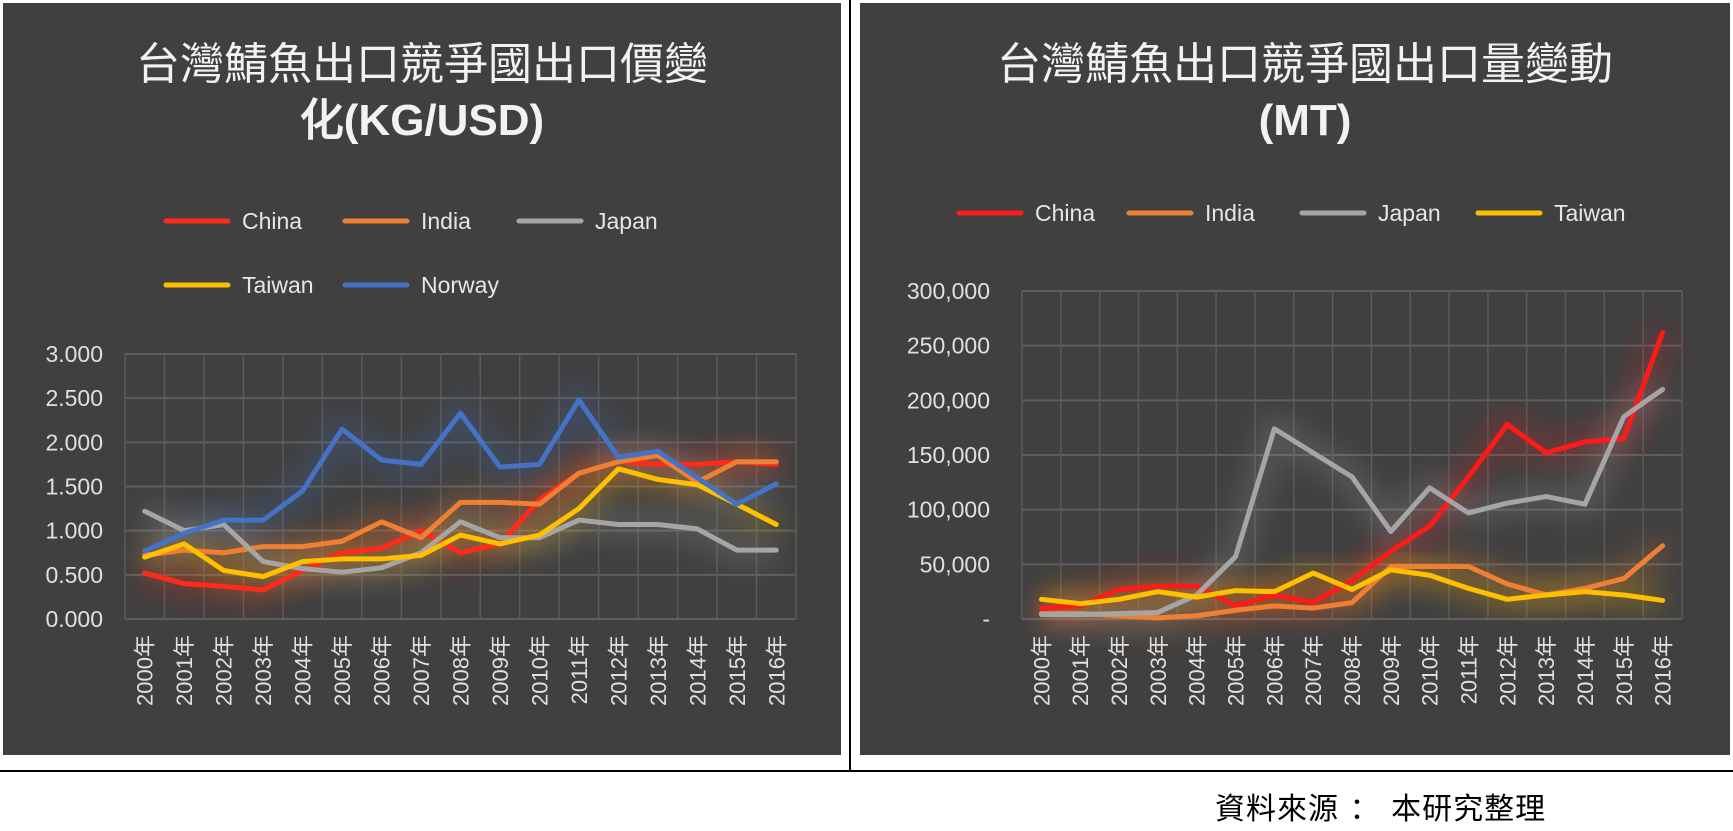 This screenshot has width=1733, height=831. Describe the element at coordinates (1305, 64) in the screenshot. I see `chart-title-line: 台灣鯖魚出口競爭國出口量變動` at that location.